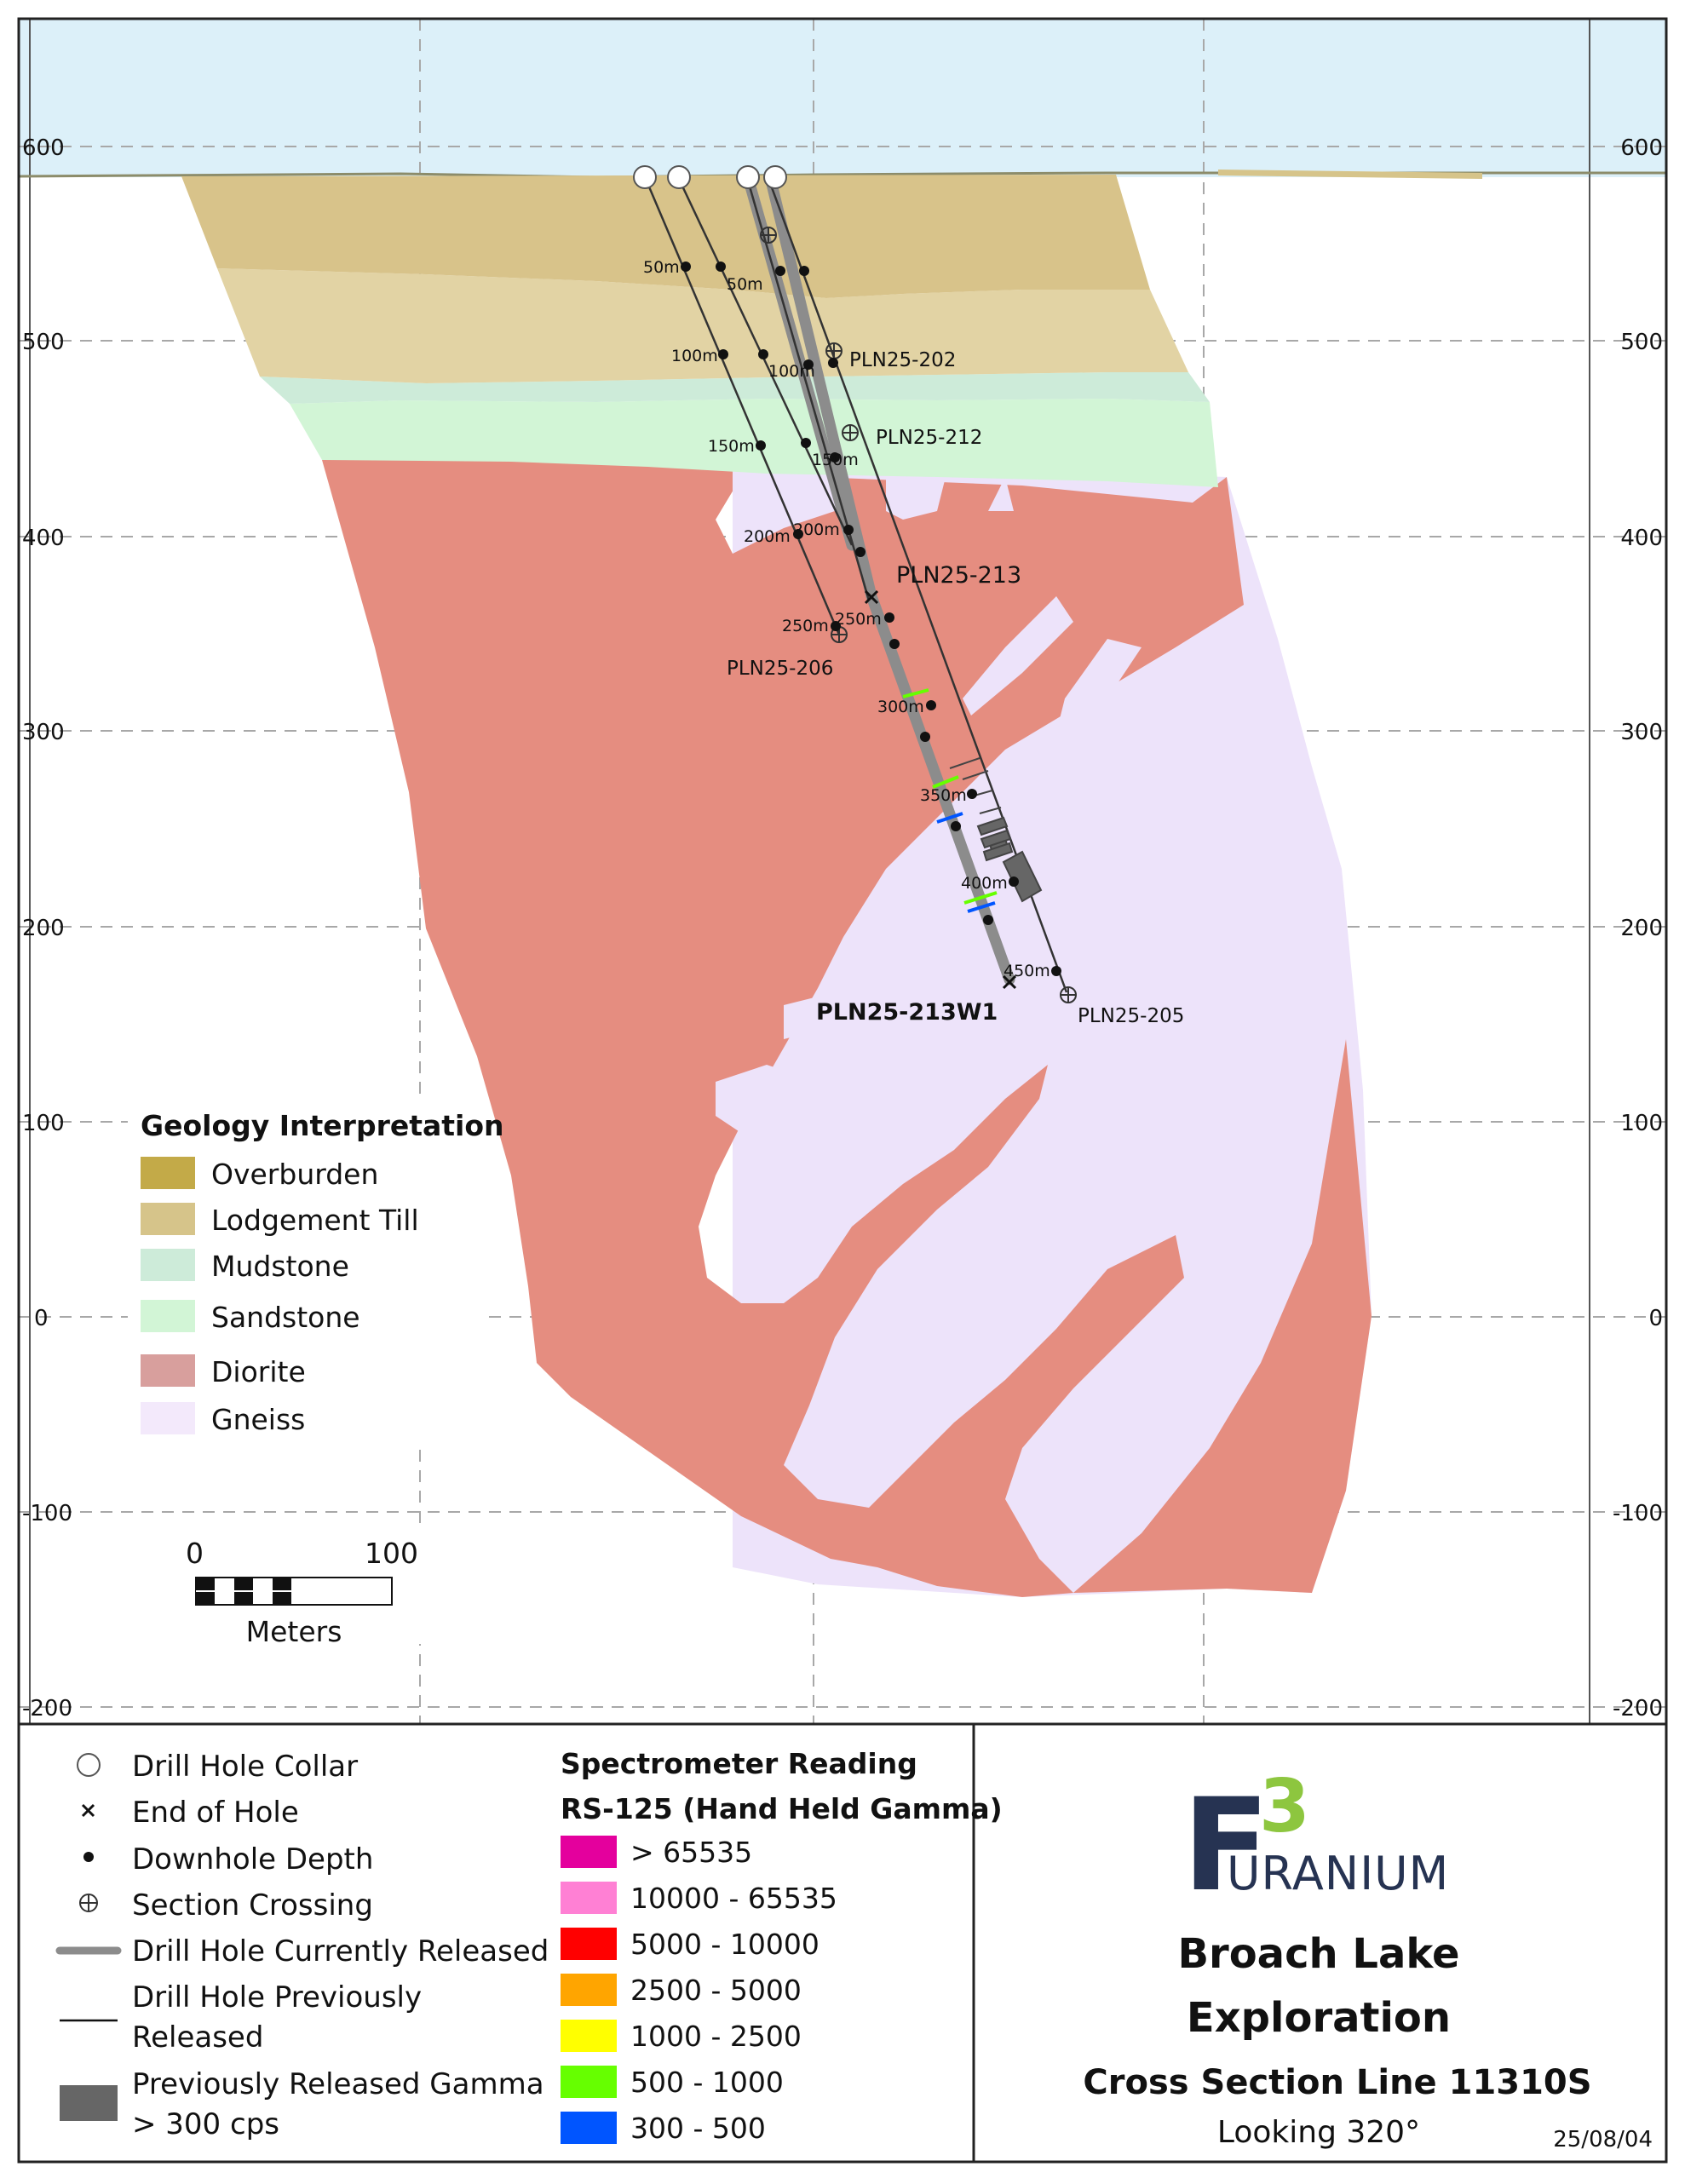  What do you see at coordinates (43, 732) in the screenshot?
I see `elev-left: 300` at bounding box center [43, 732].